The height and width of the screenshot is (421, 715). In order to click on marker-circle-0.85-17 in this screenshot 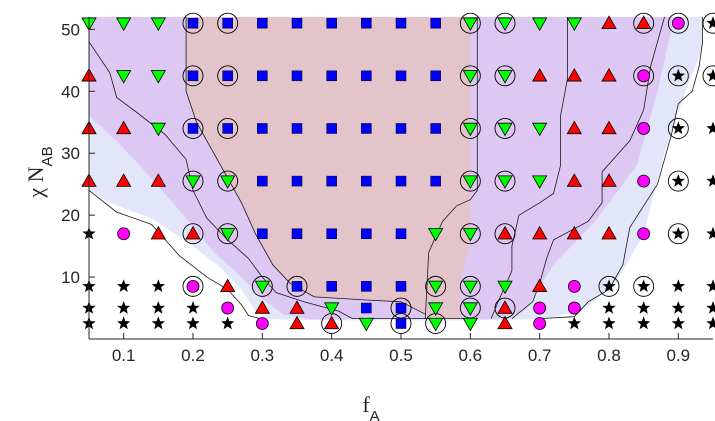, I will do `click(644, 234)`.